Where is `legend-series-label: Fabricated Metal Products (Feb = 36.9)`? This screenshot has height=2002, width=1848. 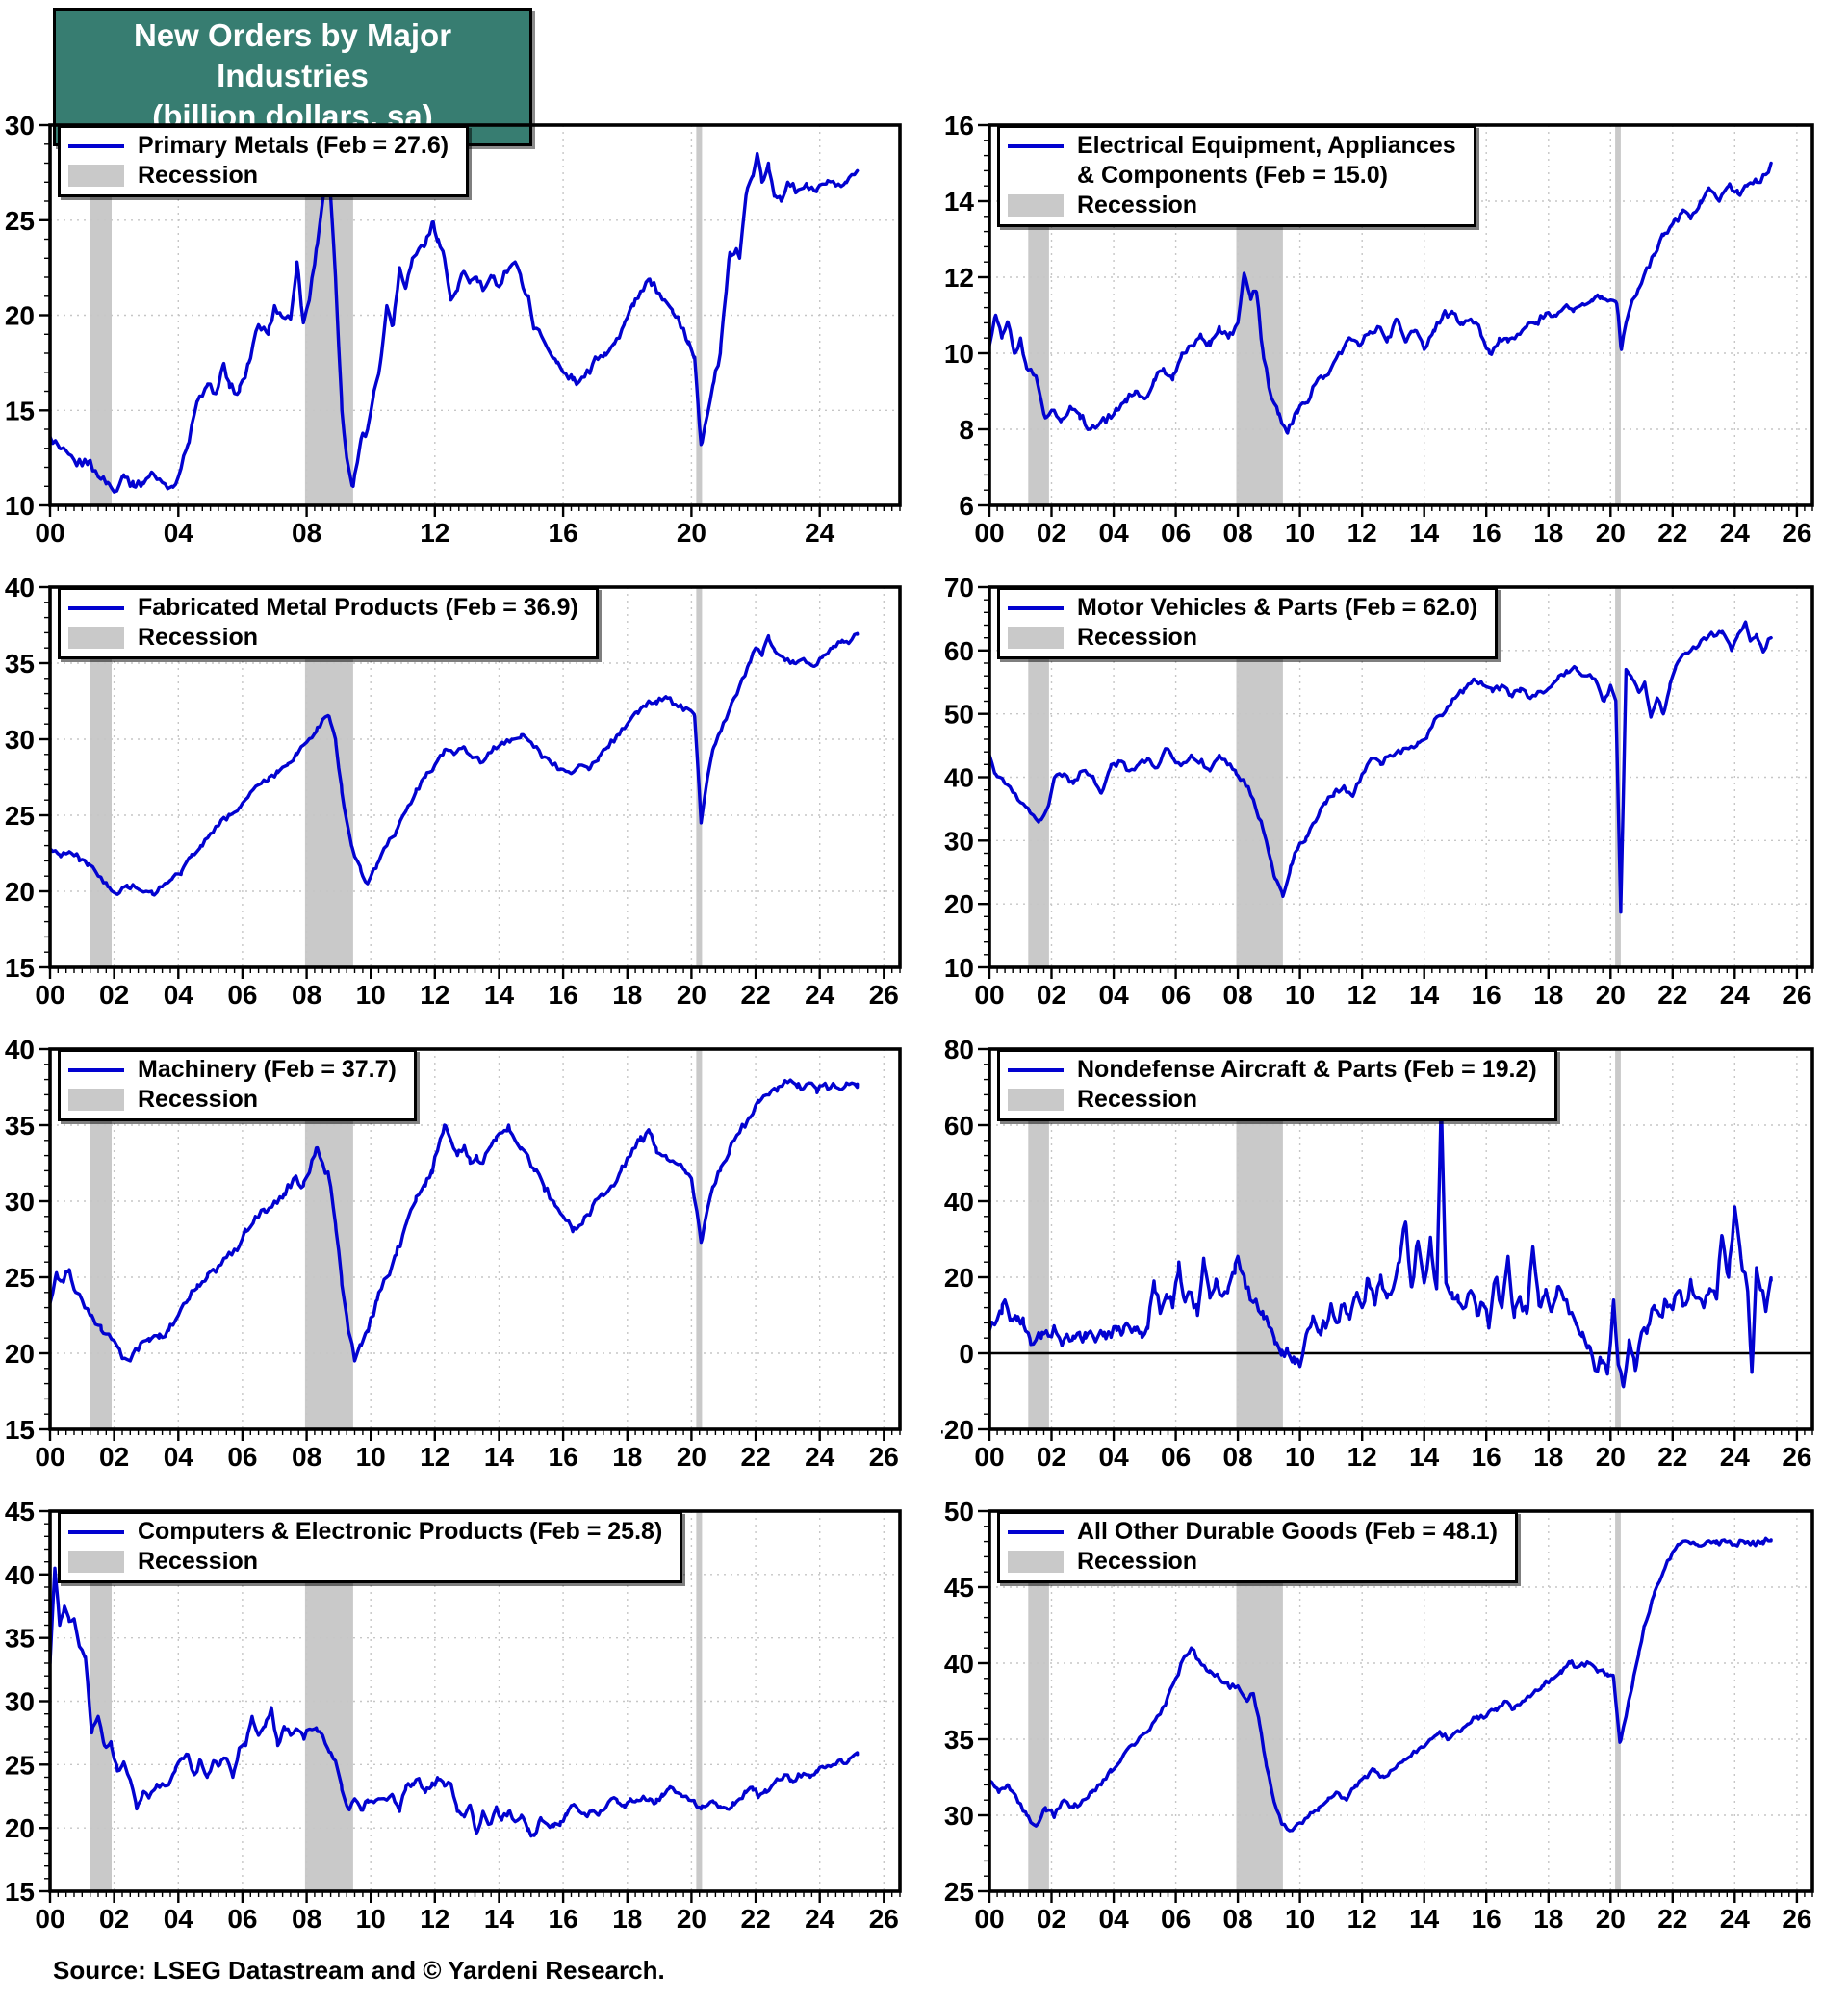
legend-series-label: Fabricated Metal Products (Feb = 36.9) is located at coordinates (358, 607).